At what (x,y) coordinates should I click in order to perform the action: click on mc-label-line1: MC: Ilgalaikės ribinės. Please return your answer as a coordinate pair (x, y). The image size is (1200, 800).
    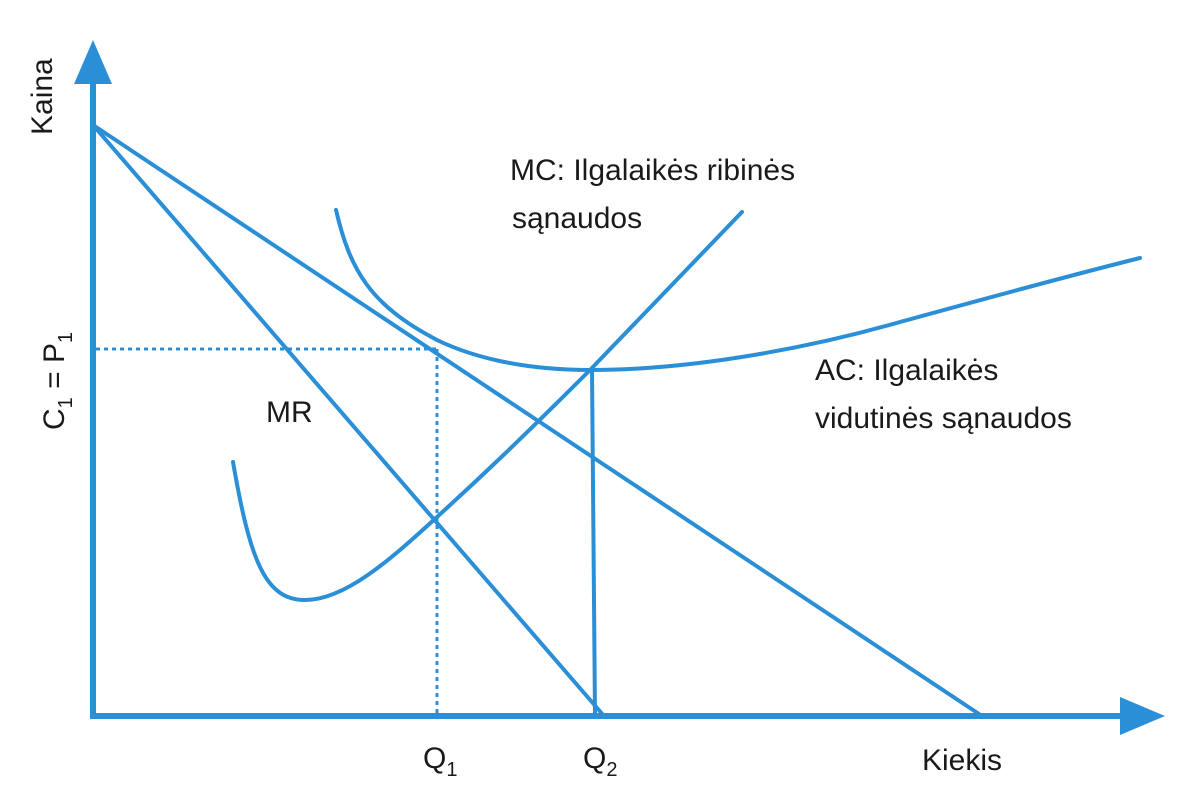
    Looking at the image, I should click on (652, 170).